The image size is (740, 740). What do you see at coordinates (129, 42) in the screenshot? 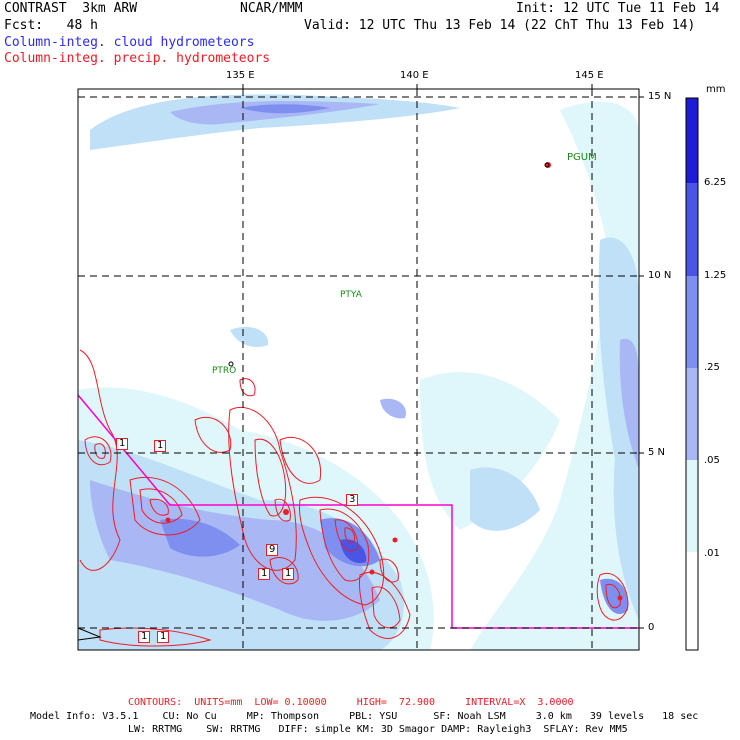
I see `field1-legend: Column-integ. cloud hydrometeors` at bounding box center [129, 42].